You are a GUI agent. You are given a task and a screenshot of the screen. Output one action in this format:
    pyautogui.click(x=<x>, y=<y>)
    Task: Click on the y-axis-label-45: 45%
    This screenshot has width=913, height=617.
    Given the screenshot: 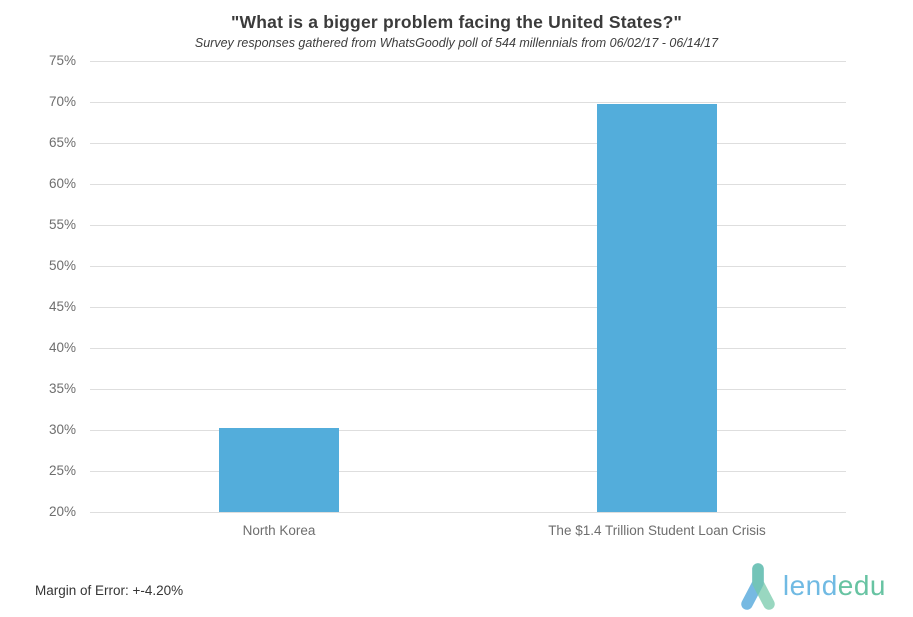 What is the action you would take?
    pyautogui.click(x=62, y=306)
    